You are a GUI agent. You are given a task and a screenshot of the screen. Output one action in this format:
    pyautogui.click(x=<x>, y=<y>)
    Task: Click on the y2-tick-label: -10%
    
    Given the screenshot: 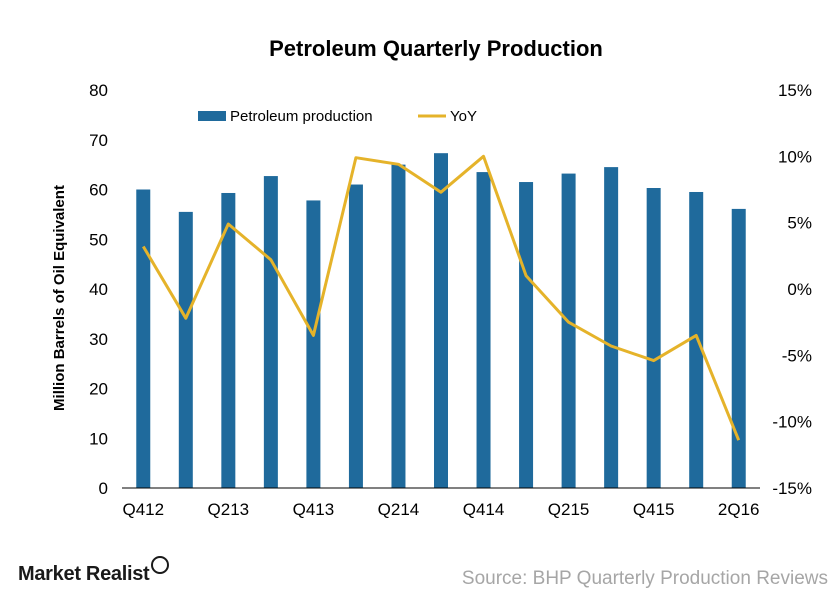 What is the action you would take?
    pyautogui.click(x=792, y=422)
    